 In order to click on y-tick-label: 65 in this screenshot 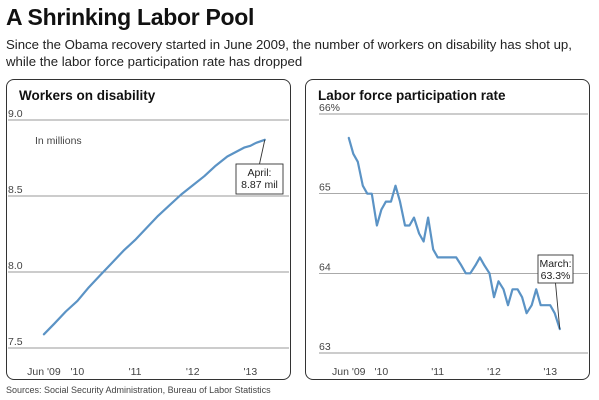, I will do `click(325, 188)`.